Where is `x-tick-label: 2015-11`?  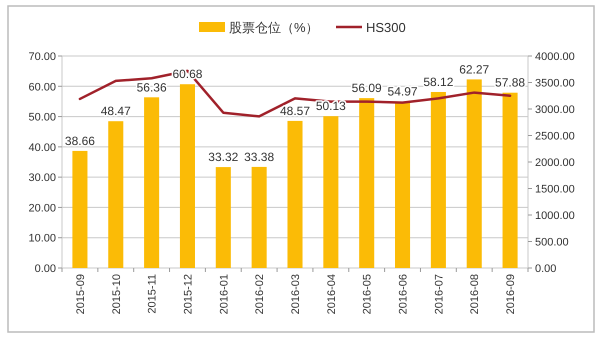
x-tick-label: 2015-11 is located at coordinates (152, 294).